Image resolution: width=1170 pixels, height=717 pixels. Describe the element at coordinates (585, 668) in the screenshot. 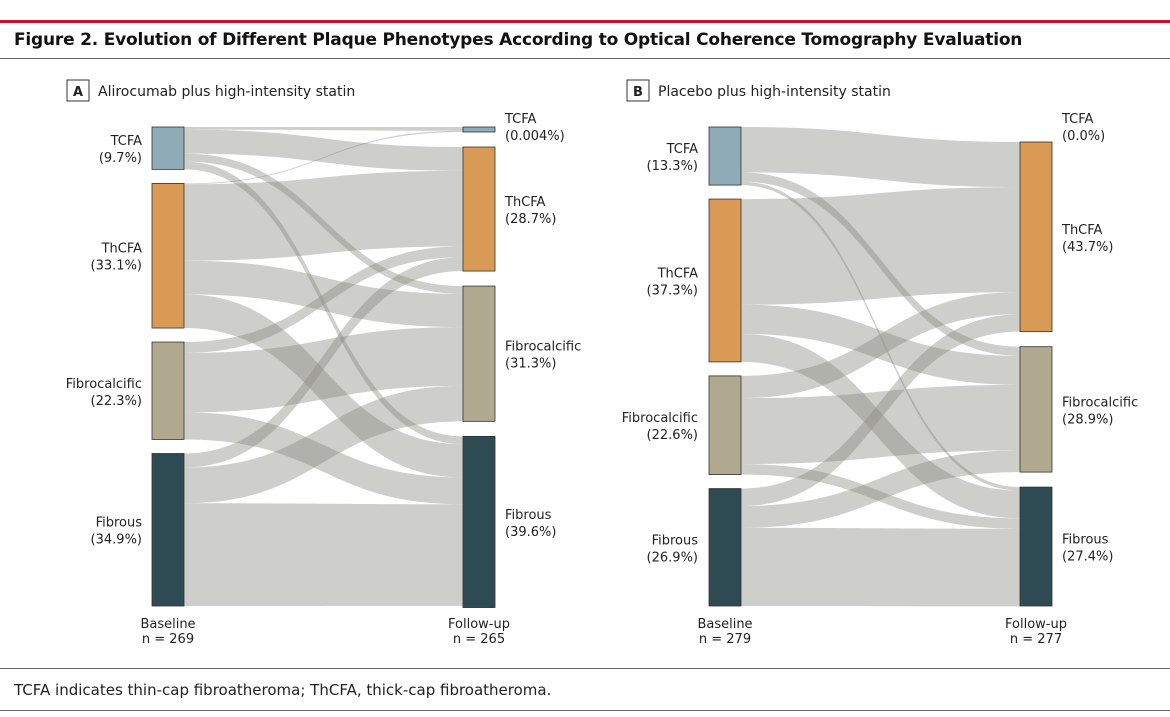

I see `caption-divider-top` at that location.